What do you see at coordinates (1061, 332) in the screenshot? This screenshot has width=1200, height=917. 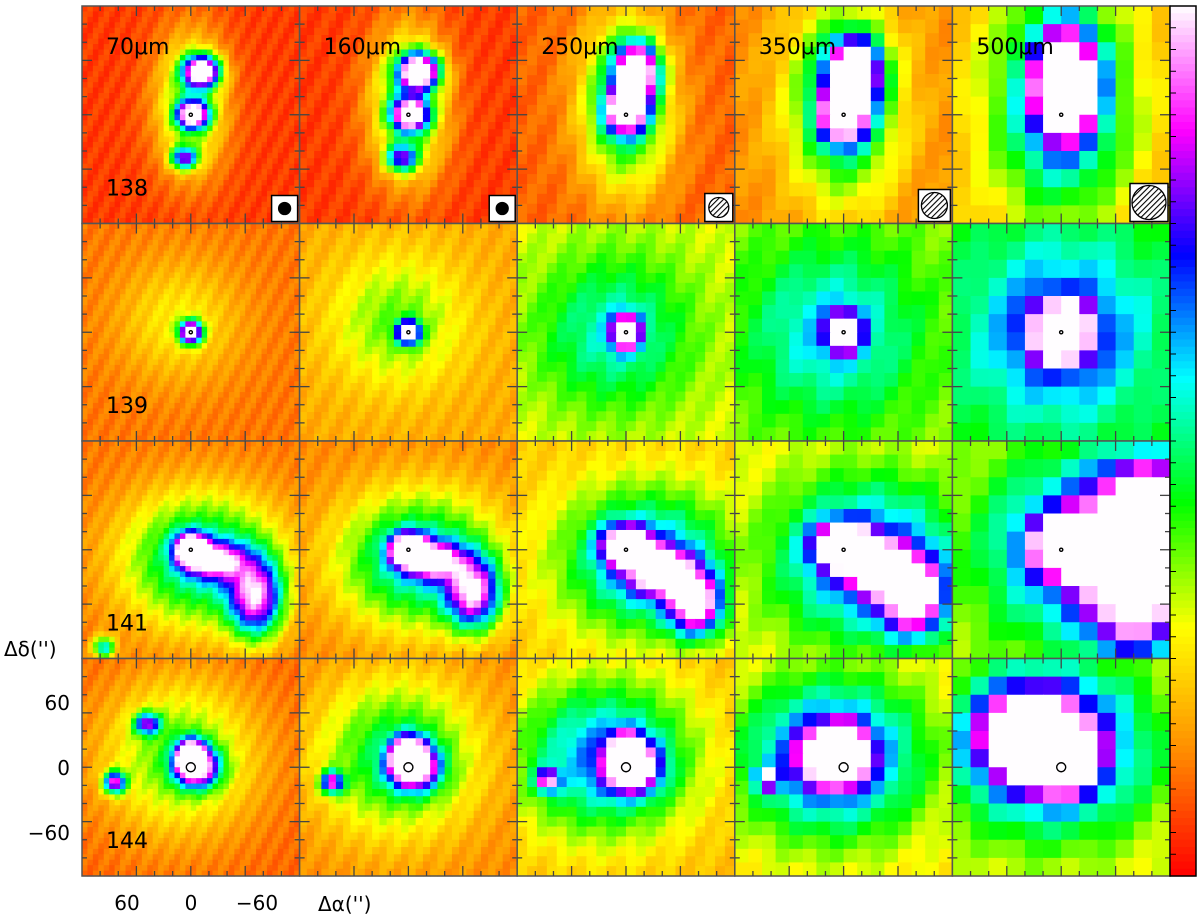 I see `map-panel-139-500um` at bounding box center [1061, 332].